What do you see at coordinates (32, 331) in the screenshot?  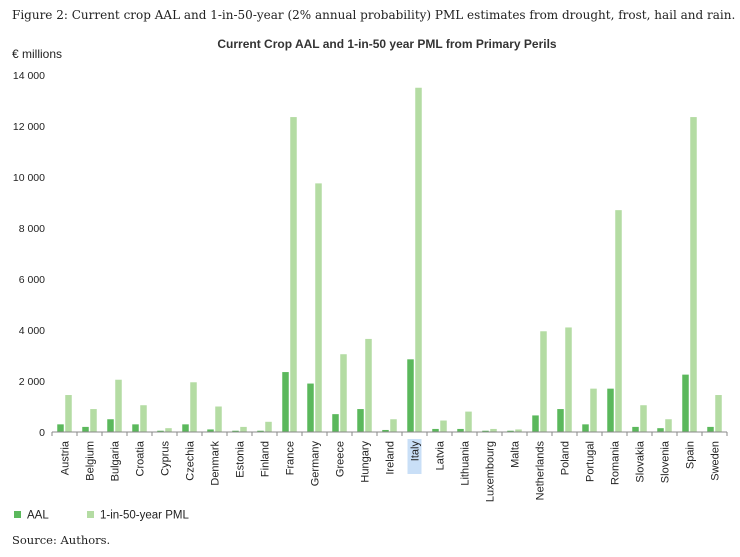 I see `y-tick-label: 4 000` at bounding box center [32, 331].